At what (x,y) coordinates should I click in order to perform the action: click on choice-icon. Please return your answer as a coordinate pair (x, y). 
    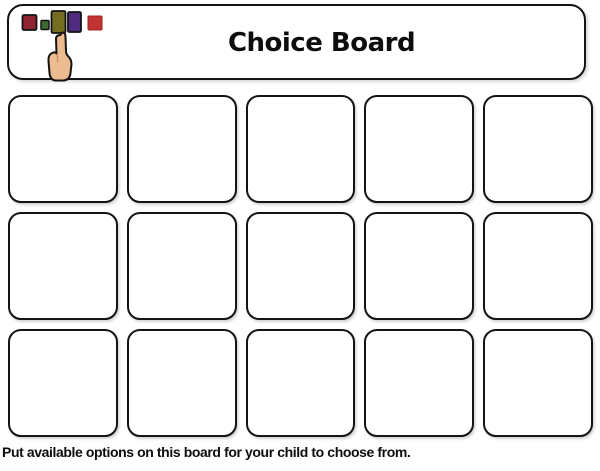
    Looking at the image, I should click on (60, 44).